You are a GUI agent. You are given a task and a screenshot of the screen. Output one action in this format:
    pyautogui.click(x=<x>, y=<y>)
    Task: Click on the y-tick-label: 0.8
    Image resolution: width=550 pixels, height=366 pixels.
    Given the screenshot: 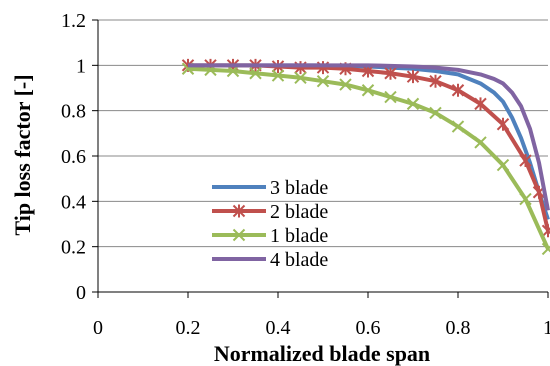 What is the action you would take?
    pyautogui.click(x=73, y=112)
    